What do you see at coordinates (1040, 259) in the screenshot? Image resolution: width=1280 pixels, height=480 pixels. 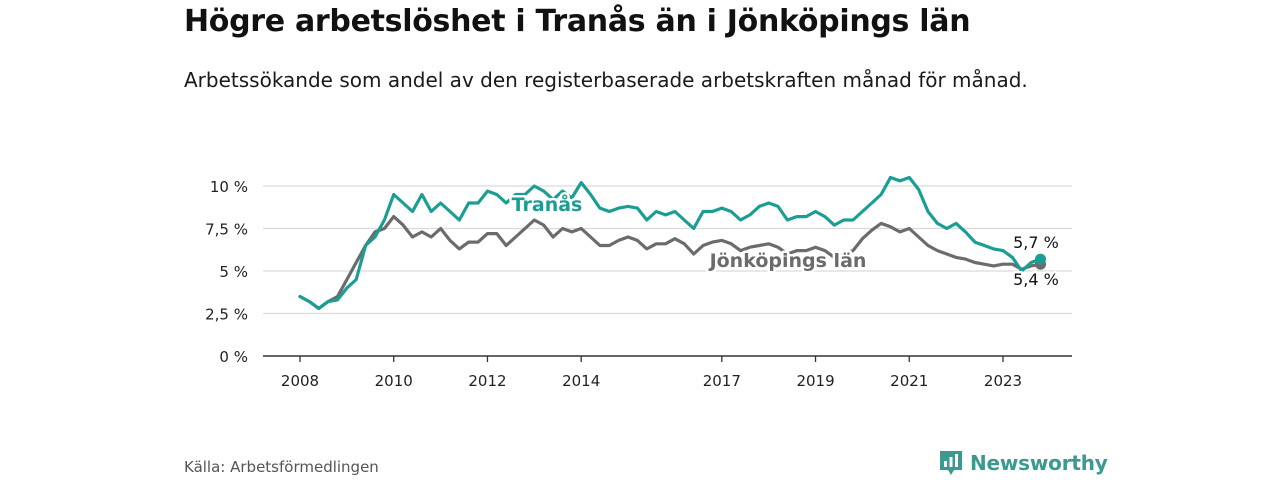 I see `series-endpoint-tranas` at bounding box center [1040, 259].